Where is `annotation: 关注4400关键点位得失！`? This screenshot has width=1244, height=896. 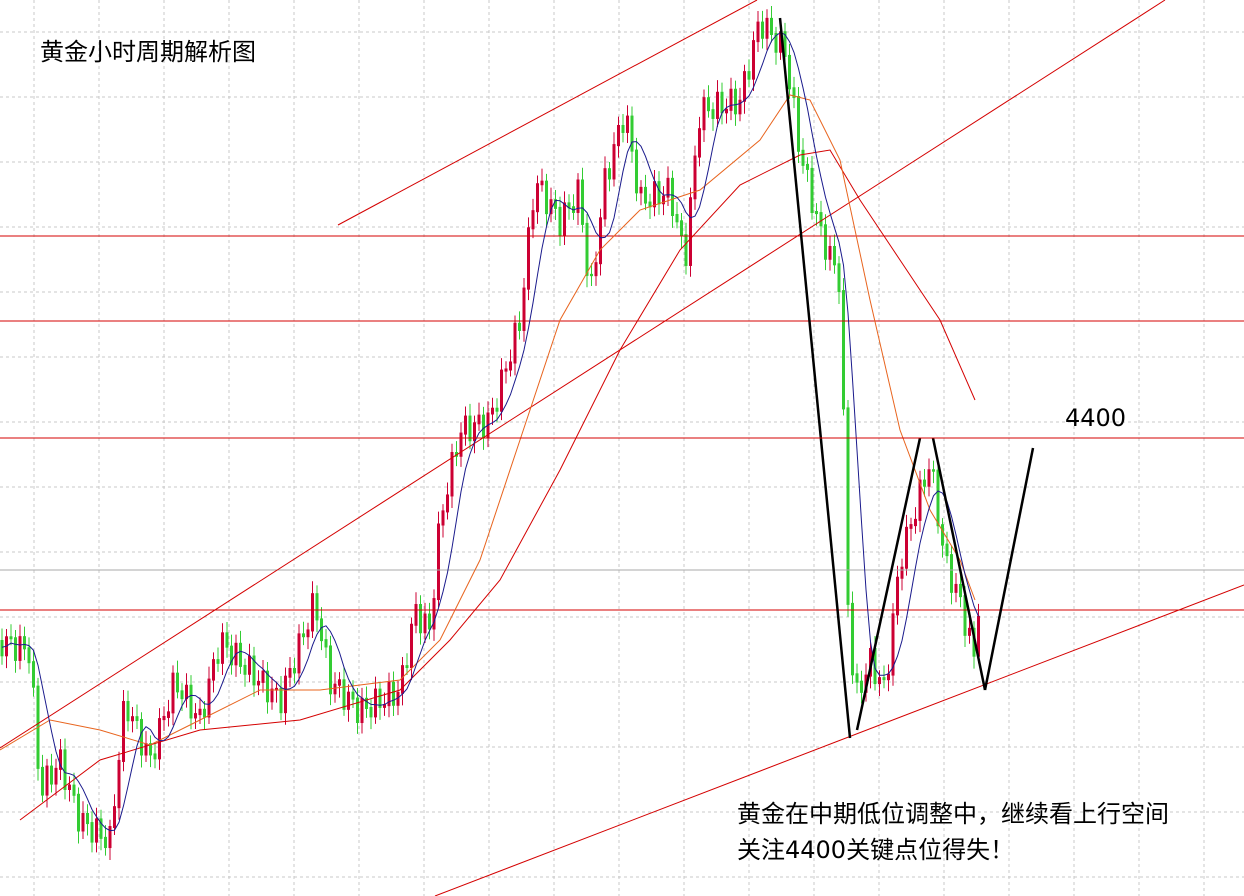
annotation: 关注4400关键点位得失！ is located at coordinates (875, 850).